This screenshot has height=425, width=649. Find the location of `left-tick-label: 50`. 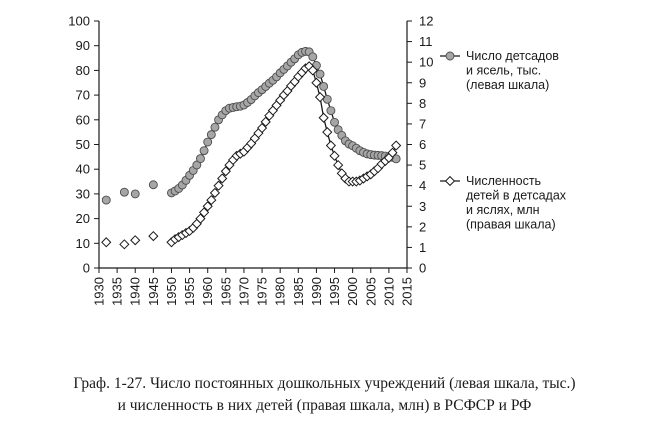

left-tick-label: 50 is located at coordinates (83, 144).